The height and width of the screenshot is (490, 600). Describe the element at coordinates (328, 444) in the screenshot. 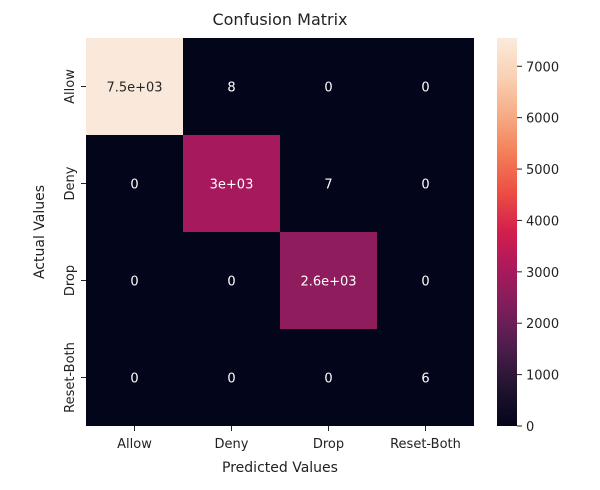

I see `x-tick-label: Drop` at that location.